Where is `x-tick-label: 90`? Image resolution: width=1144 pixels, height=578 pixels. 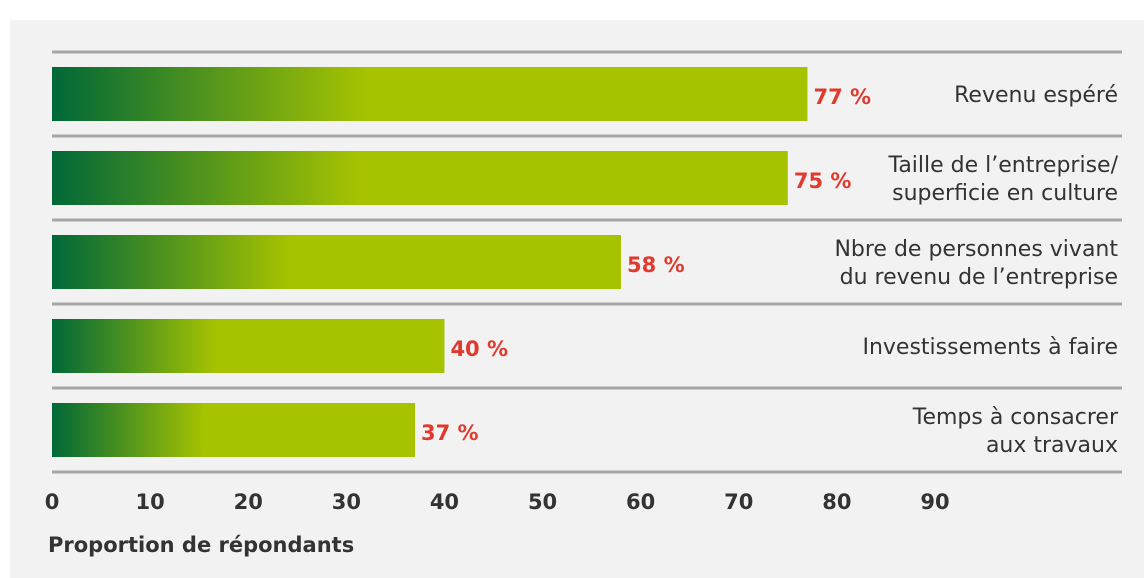
x-tick-label: 90 is located at coordinates (934, 502).